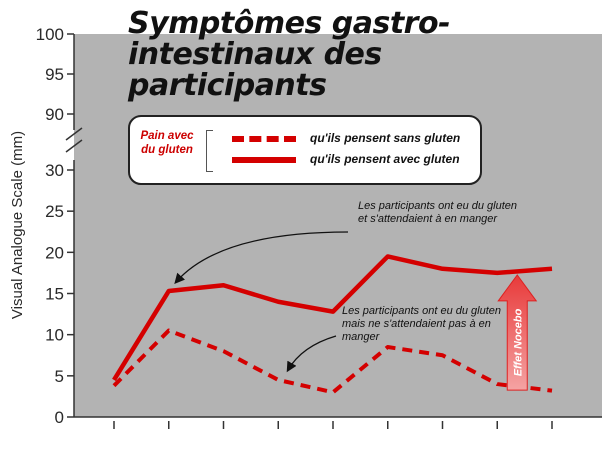  What do you see at coordinates (54, 170) in the screenshot?
I see `y-tick-label: 30` at bounding box center [54, 170].